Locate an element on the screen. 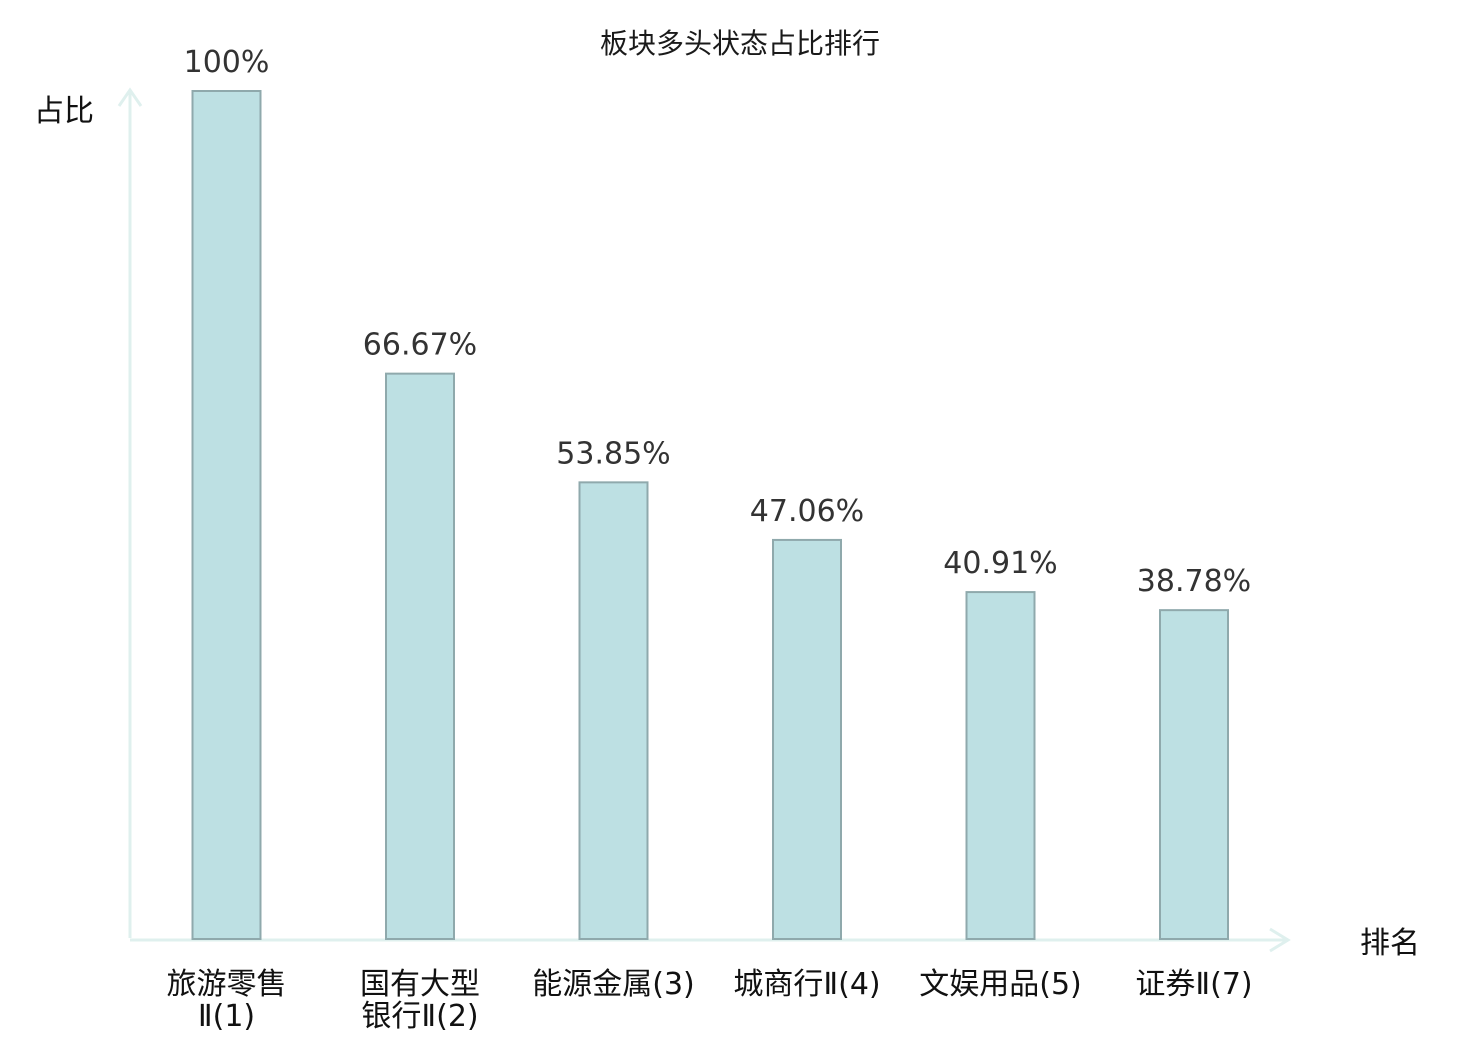 The width and height of the screenshot is (1480, 1040). x-axis-arrow is located at coordinates (1280, 940).